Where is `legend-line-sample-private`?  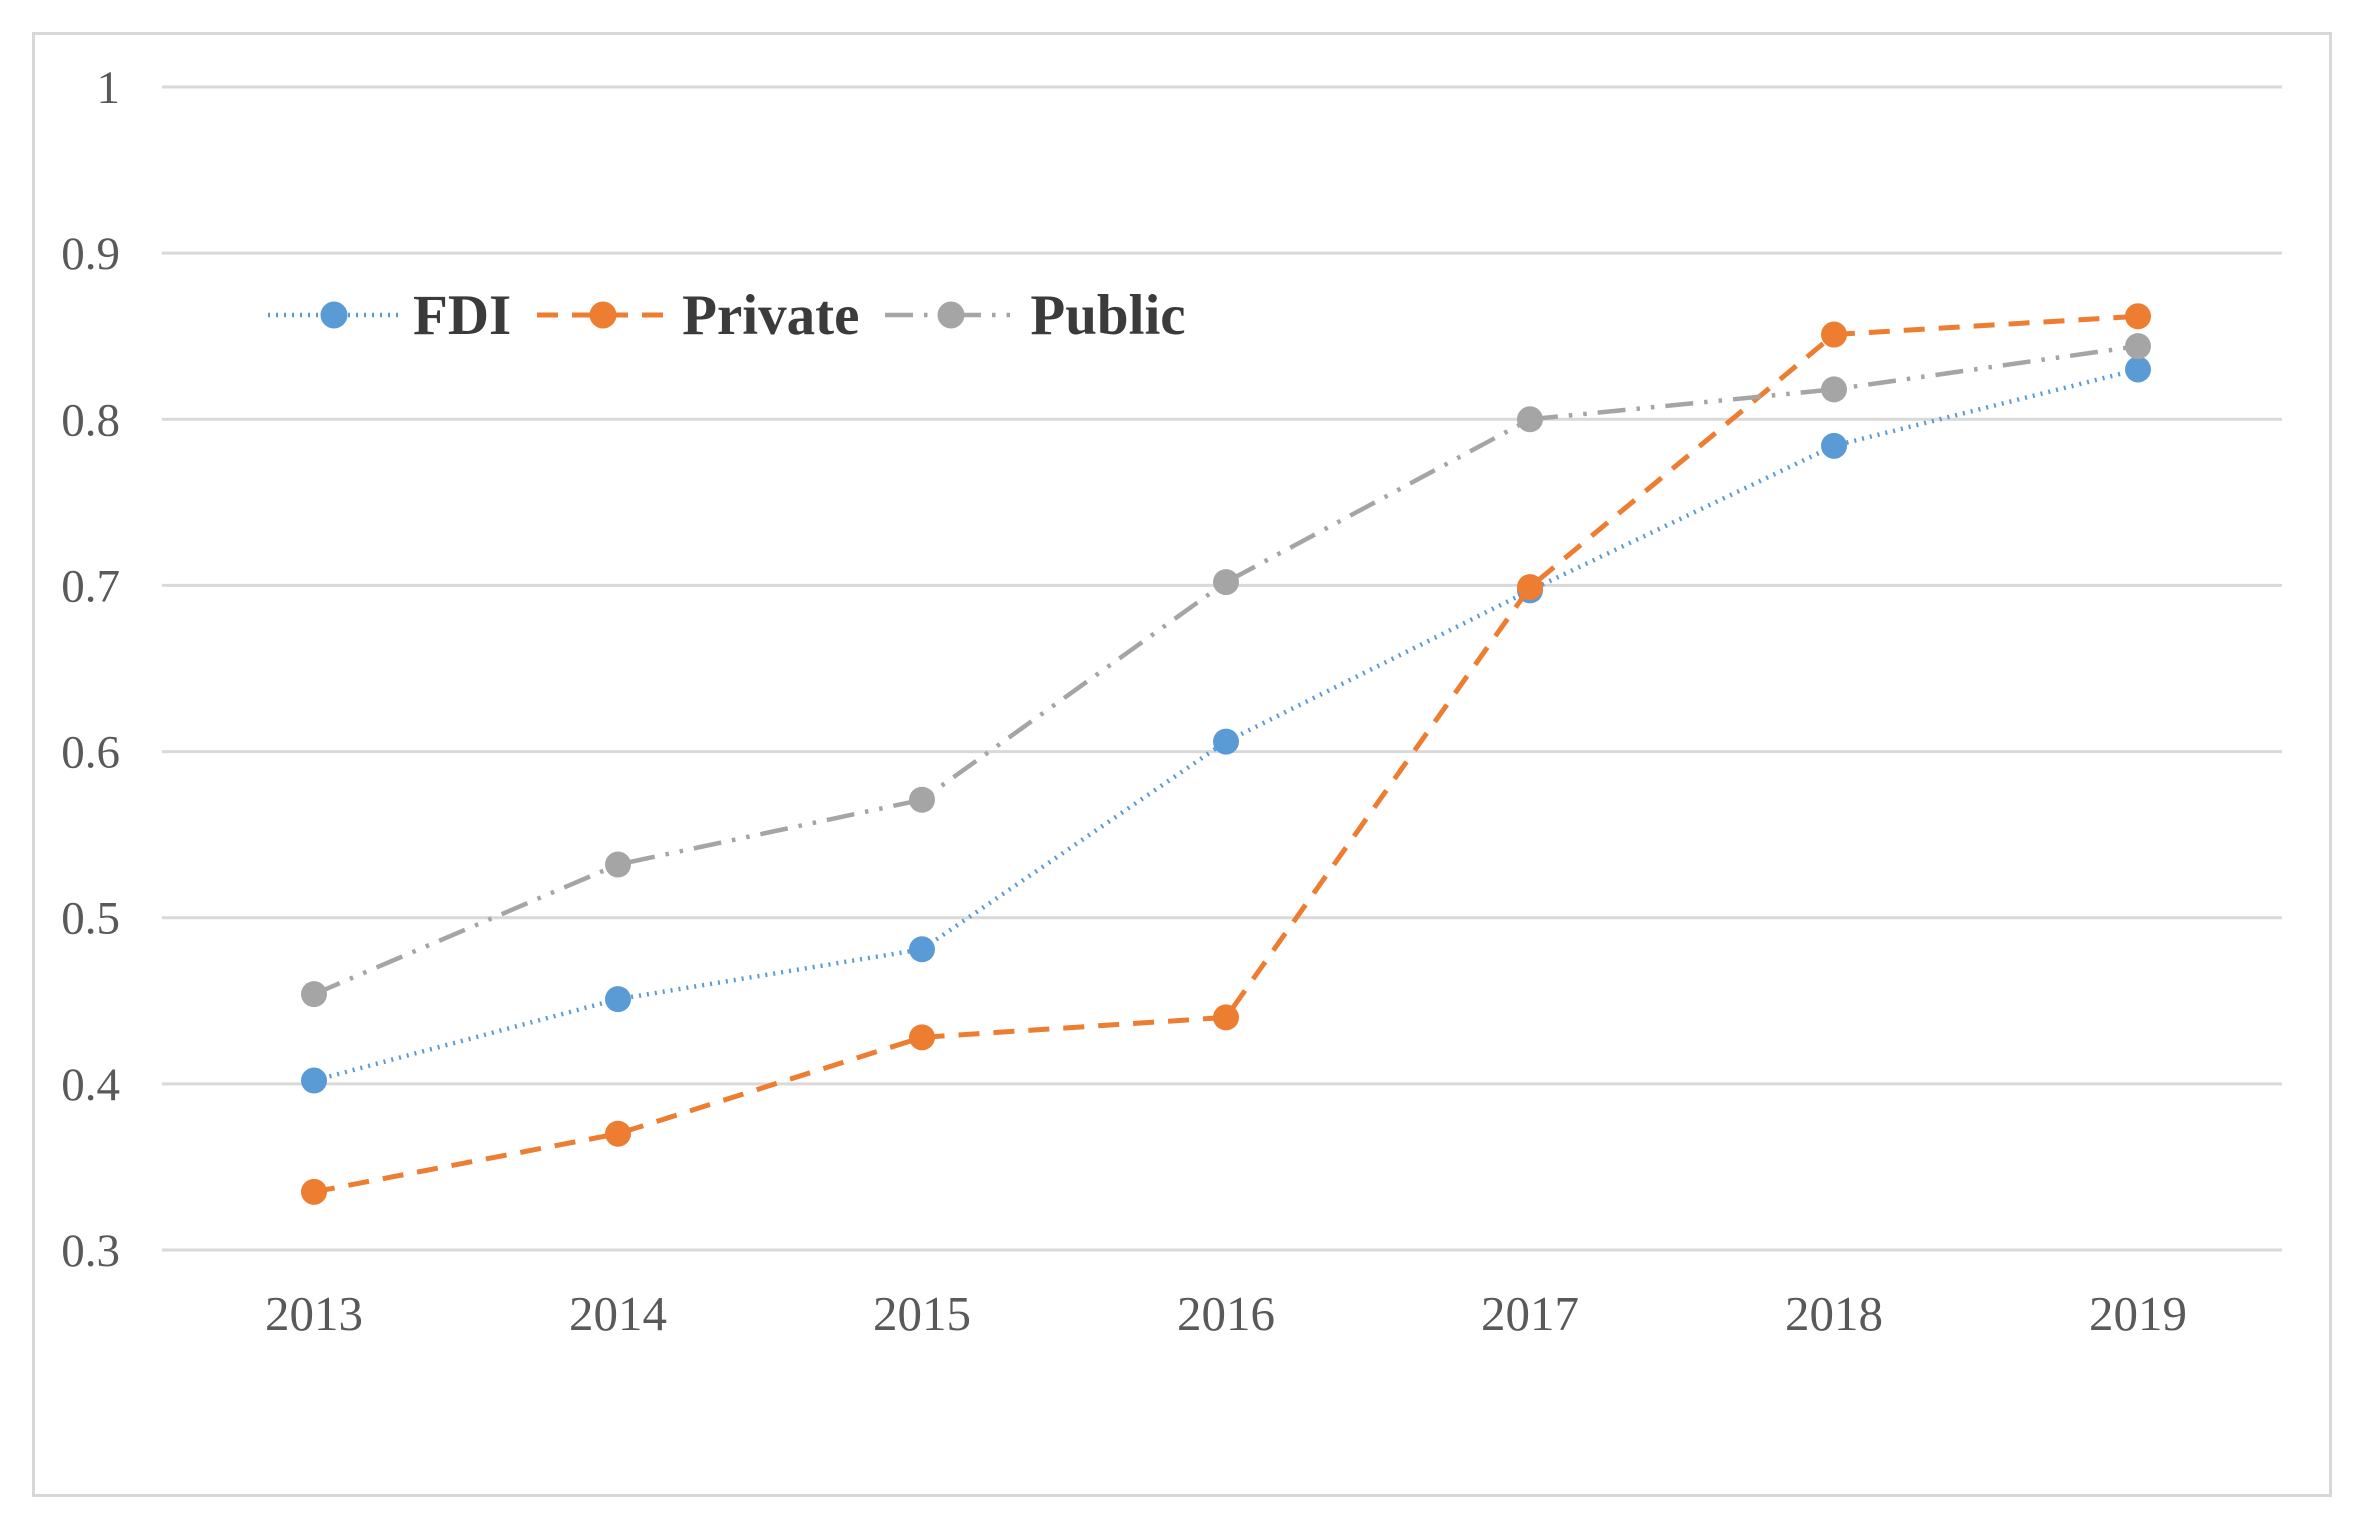 legend-line-sample-private is located at coordinates (603, 315).